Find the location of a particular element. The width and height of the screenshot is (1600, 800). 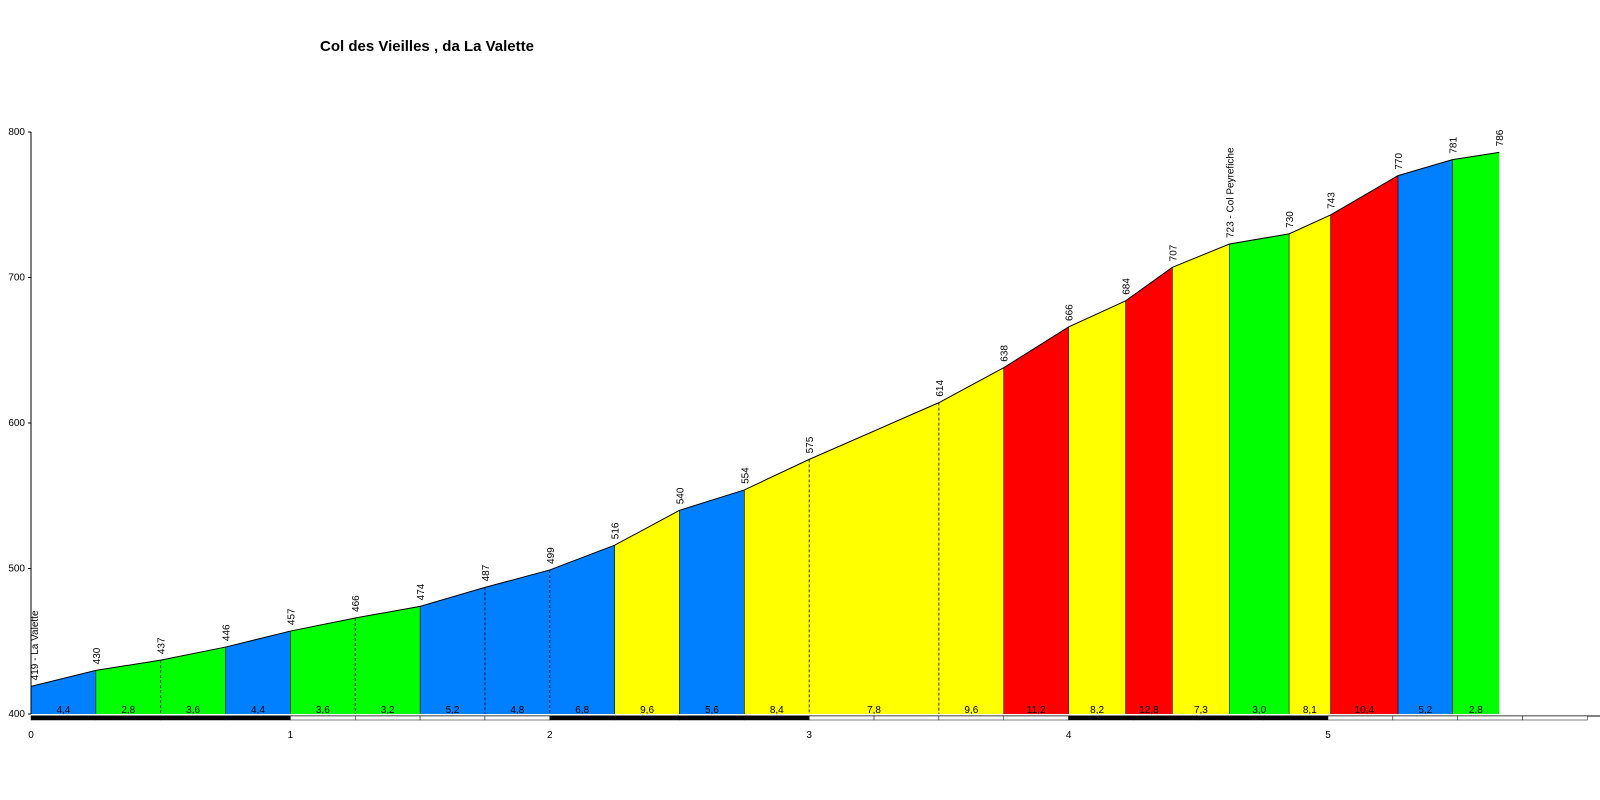

x-tick-label: 0 is located at coordinates (31, 735).